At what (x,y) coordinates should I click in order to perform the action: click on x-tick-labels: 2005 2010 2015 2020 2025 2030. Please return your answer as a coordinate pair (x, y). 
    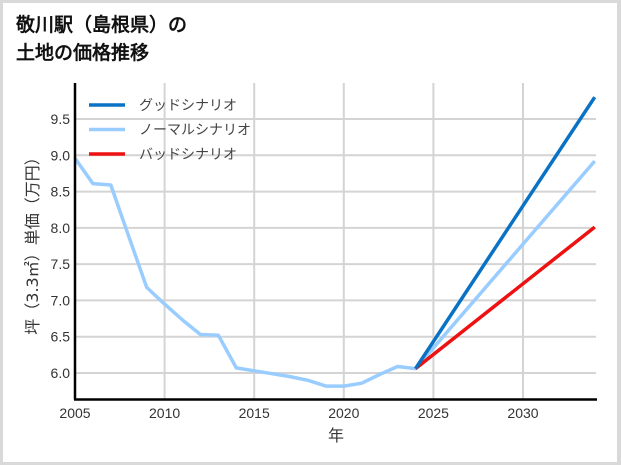
    Looking at the image, I should click on (298, 413).